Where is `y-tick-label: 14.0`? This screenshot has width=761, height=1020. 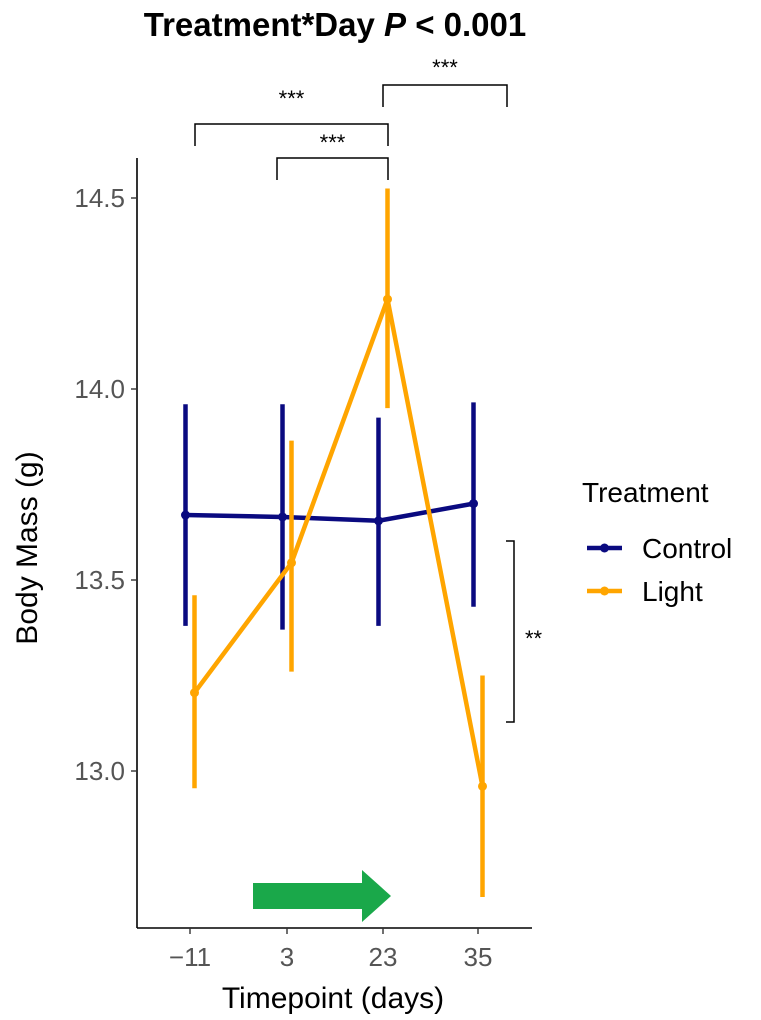 y-tick-label: 14.0 is located at coordinates (99, 389).